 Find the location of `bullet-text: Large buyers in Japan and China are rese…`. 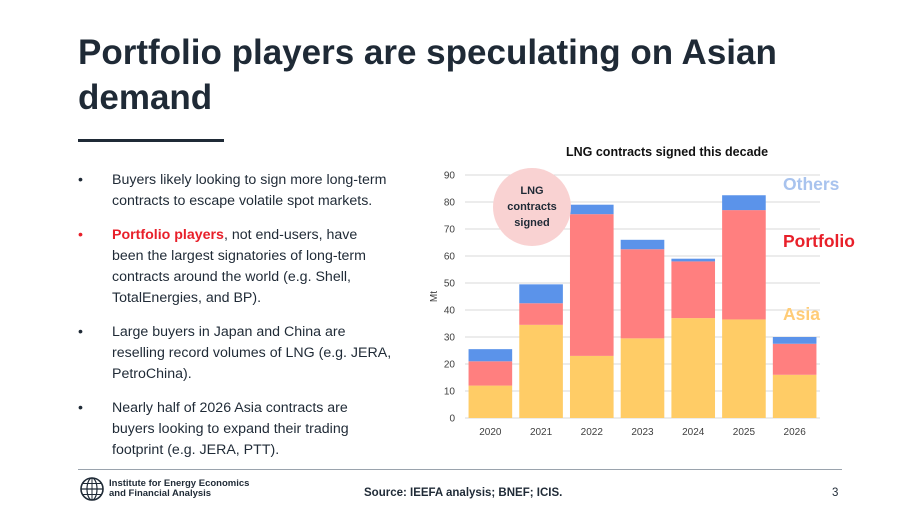

bullet-text: Large buyers in Japan and China are rese… is located at coordinates (252, 353).